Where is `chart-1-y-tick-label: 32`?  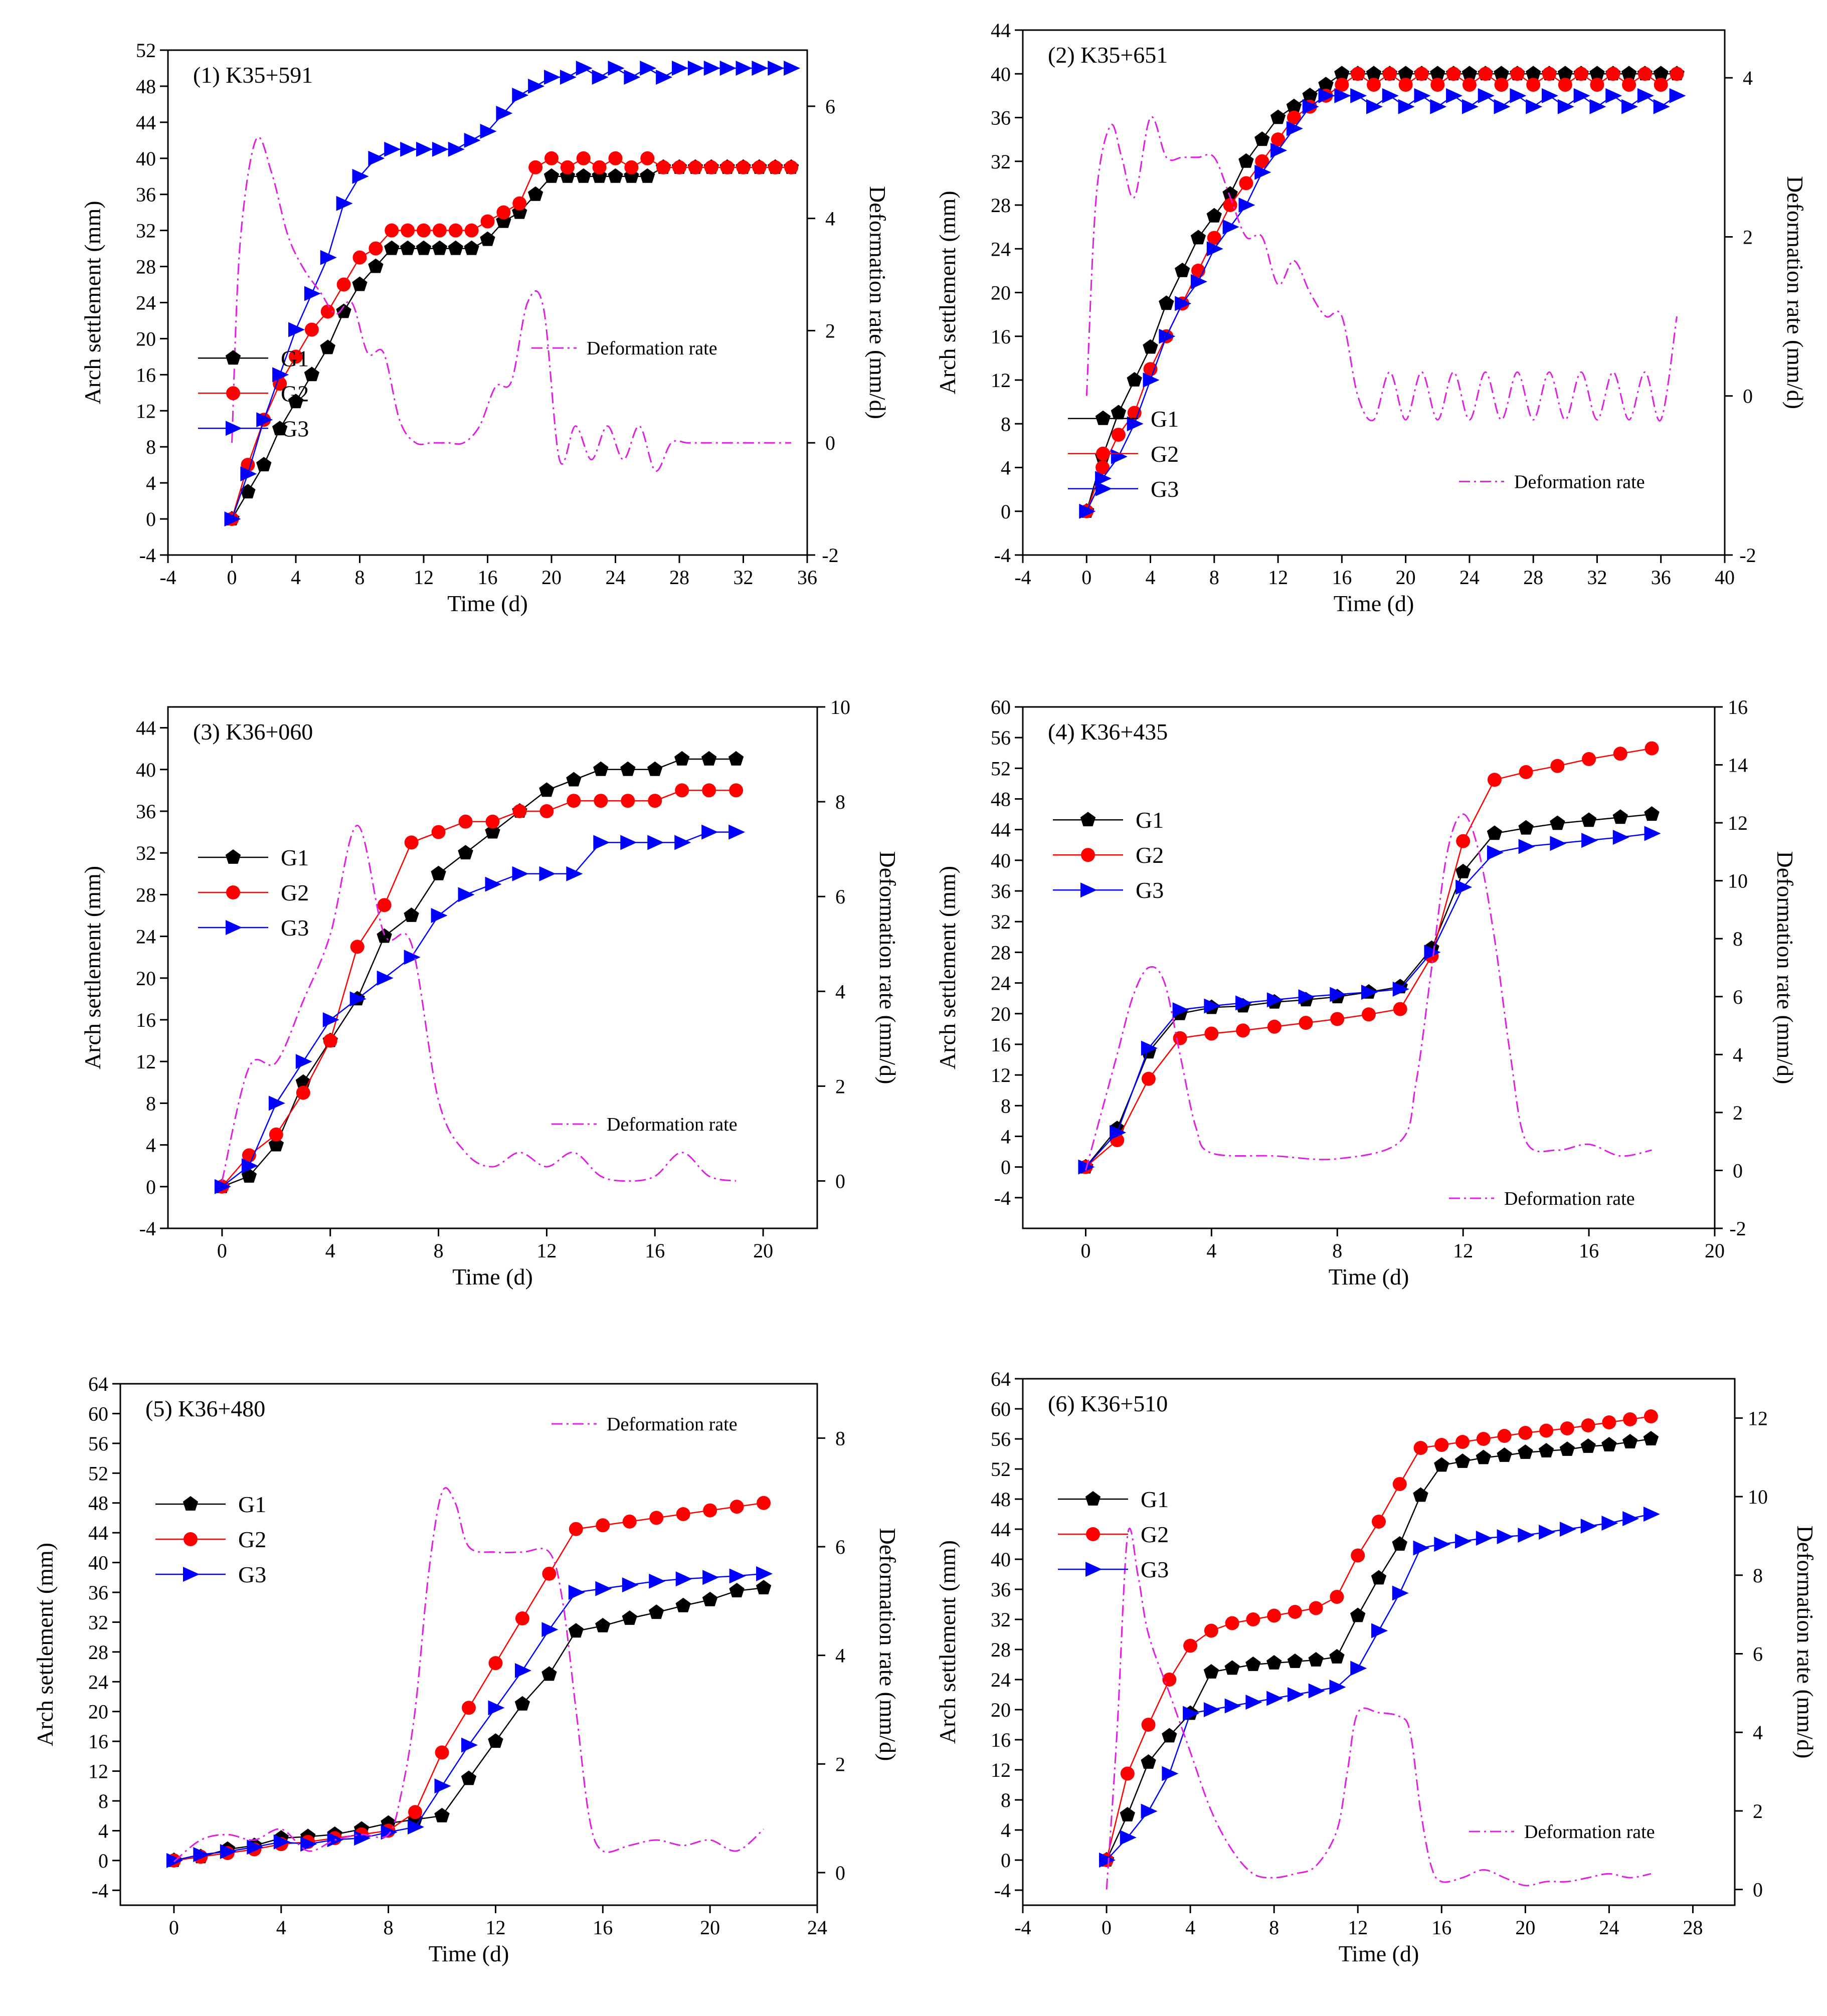 chart-1-y-tick-label: 32 is located at coordinates (146, 231).